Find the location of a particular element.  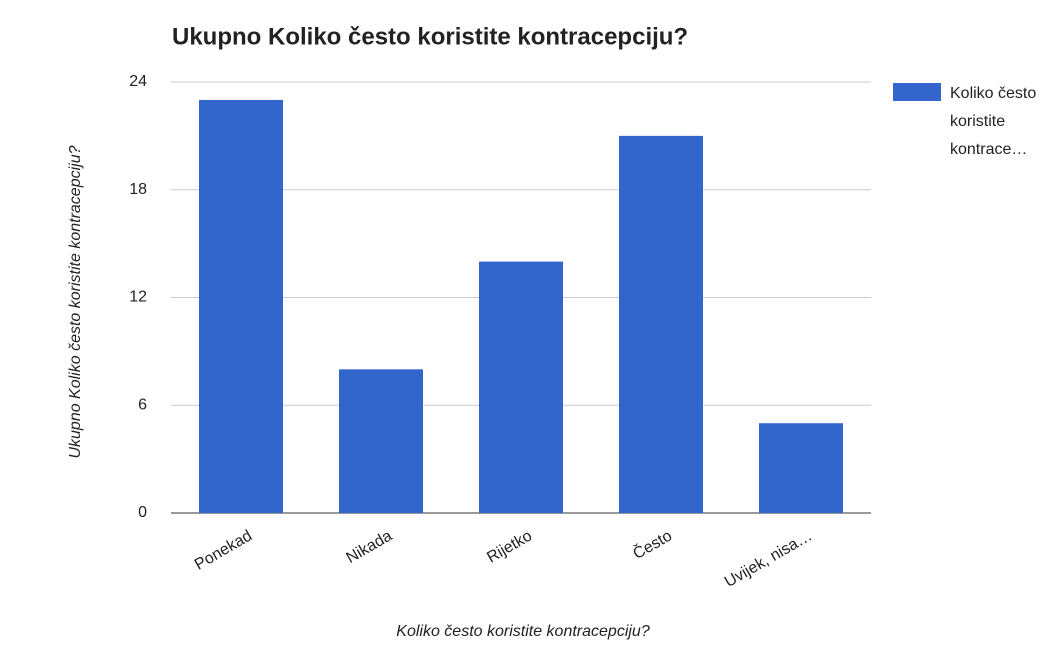

y-tick-label: 24 is located at coordinates (138, 81).